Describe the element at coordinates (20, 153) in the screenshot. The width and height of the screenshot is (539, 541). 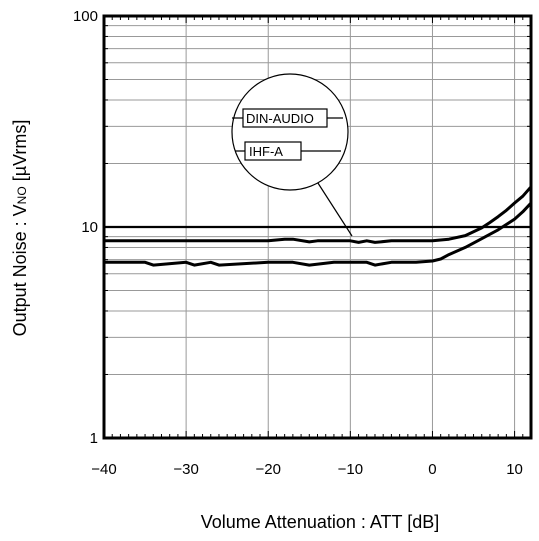
I see `y-axis-title-unit: [µVrms]` at that location.